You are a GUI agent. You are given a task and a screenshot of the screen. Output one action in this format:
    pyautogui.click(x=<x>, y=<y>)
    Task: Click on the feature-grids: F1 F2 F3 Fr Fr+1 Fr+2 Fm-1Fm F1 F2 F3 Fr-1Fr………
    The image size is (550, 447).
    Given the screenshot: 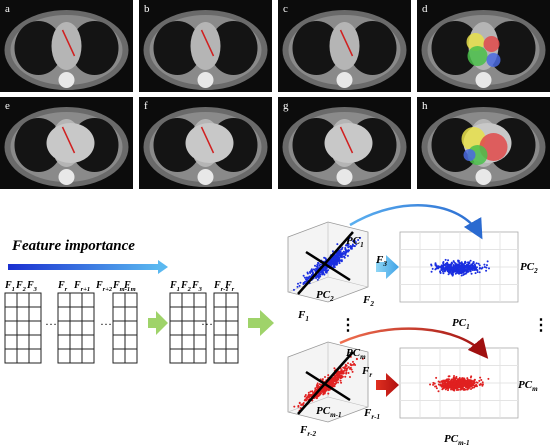 What is the action you would take?
    pyautogui.click(x=121, y=322)
    